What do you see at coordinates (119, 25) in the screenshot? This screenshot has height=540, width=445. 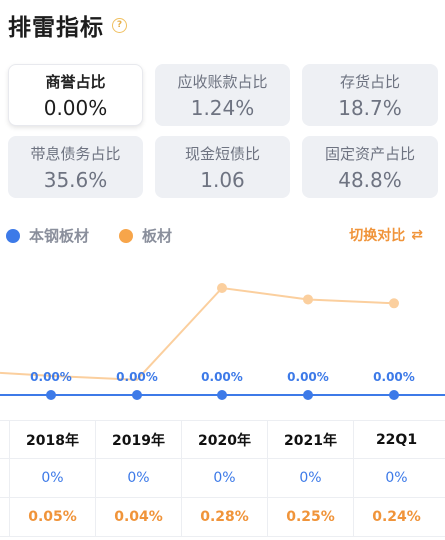 I see `question-circle-icon: ?` at bounding box center [119, 25].